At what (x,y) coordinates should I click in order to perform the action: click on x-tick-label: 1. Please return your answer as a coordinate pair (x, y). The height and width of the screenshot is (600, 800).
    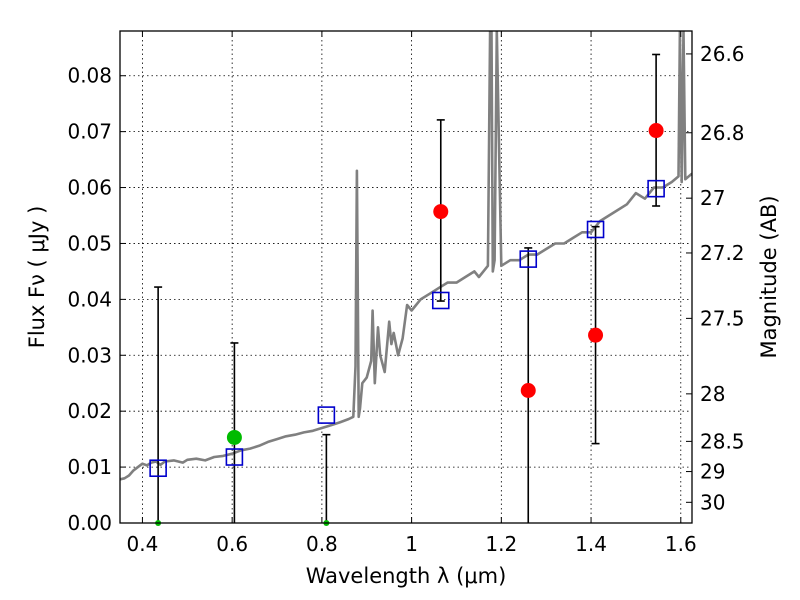
    Looking at the image, I should click on (411, 544).